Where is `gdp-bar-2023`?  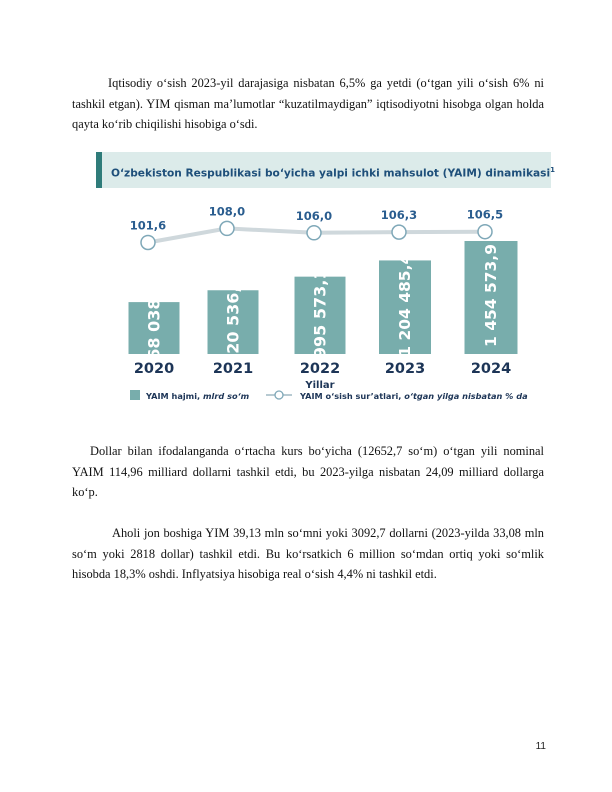
gdp-bar-2023 is located at coordinates (405, 307).